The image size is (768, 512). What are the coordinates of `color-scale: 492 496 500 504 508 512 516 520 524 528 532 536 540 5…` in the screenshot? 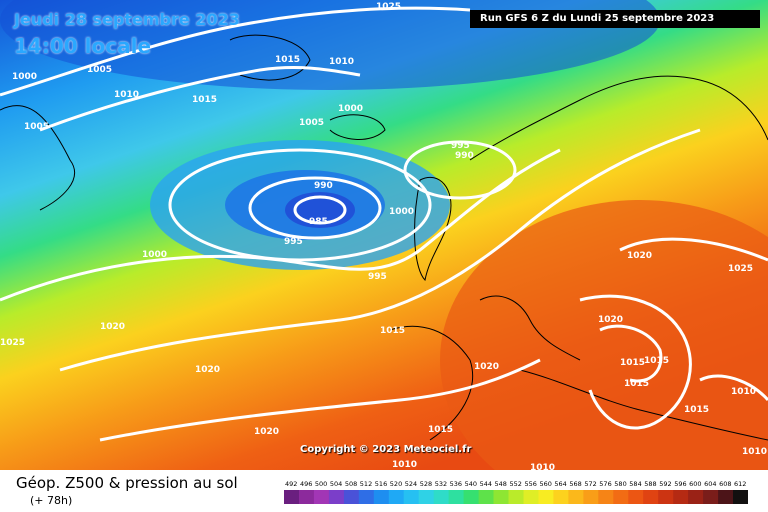 It's located at (516, 492).